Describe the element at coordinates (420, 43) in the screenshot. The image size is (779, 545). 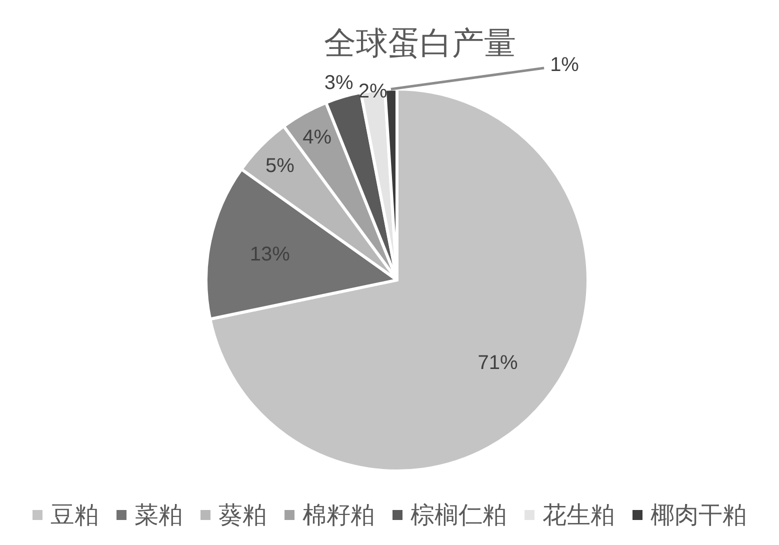
I see `title: 全球蛋白产量` at that location.